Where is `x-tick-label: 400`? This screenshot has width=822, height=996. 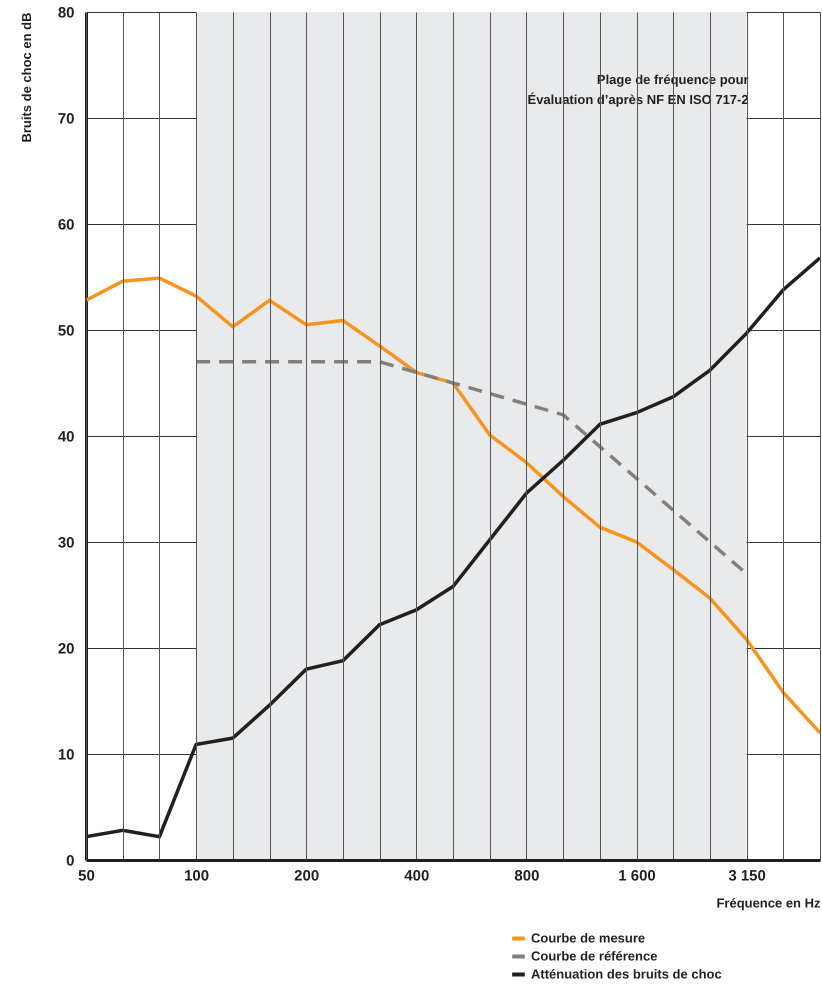 x-tick-label: 400 is located at coordinates (417, 876).